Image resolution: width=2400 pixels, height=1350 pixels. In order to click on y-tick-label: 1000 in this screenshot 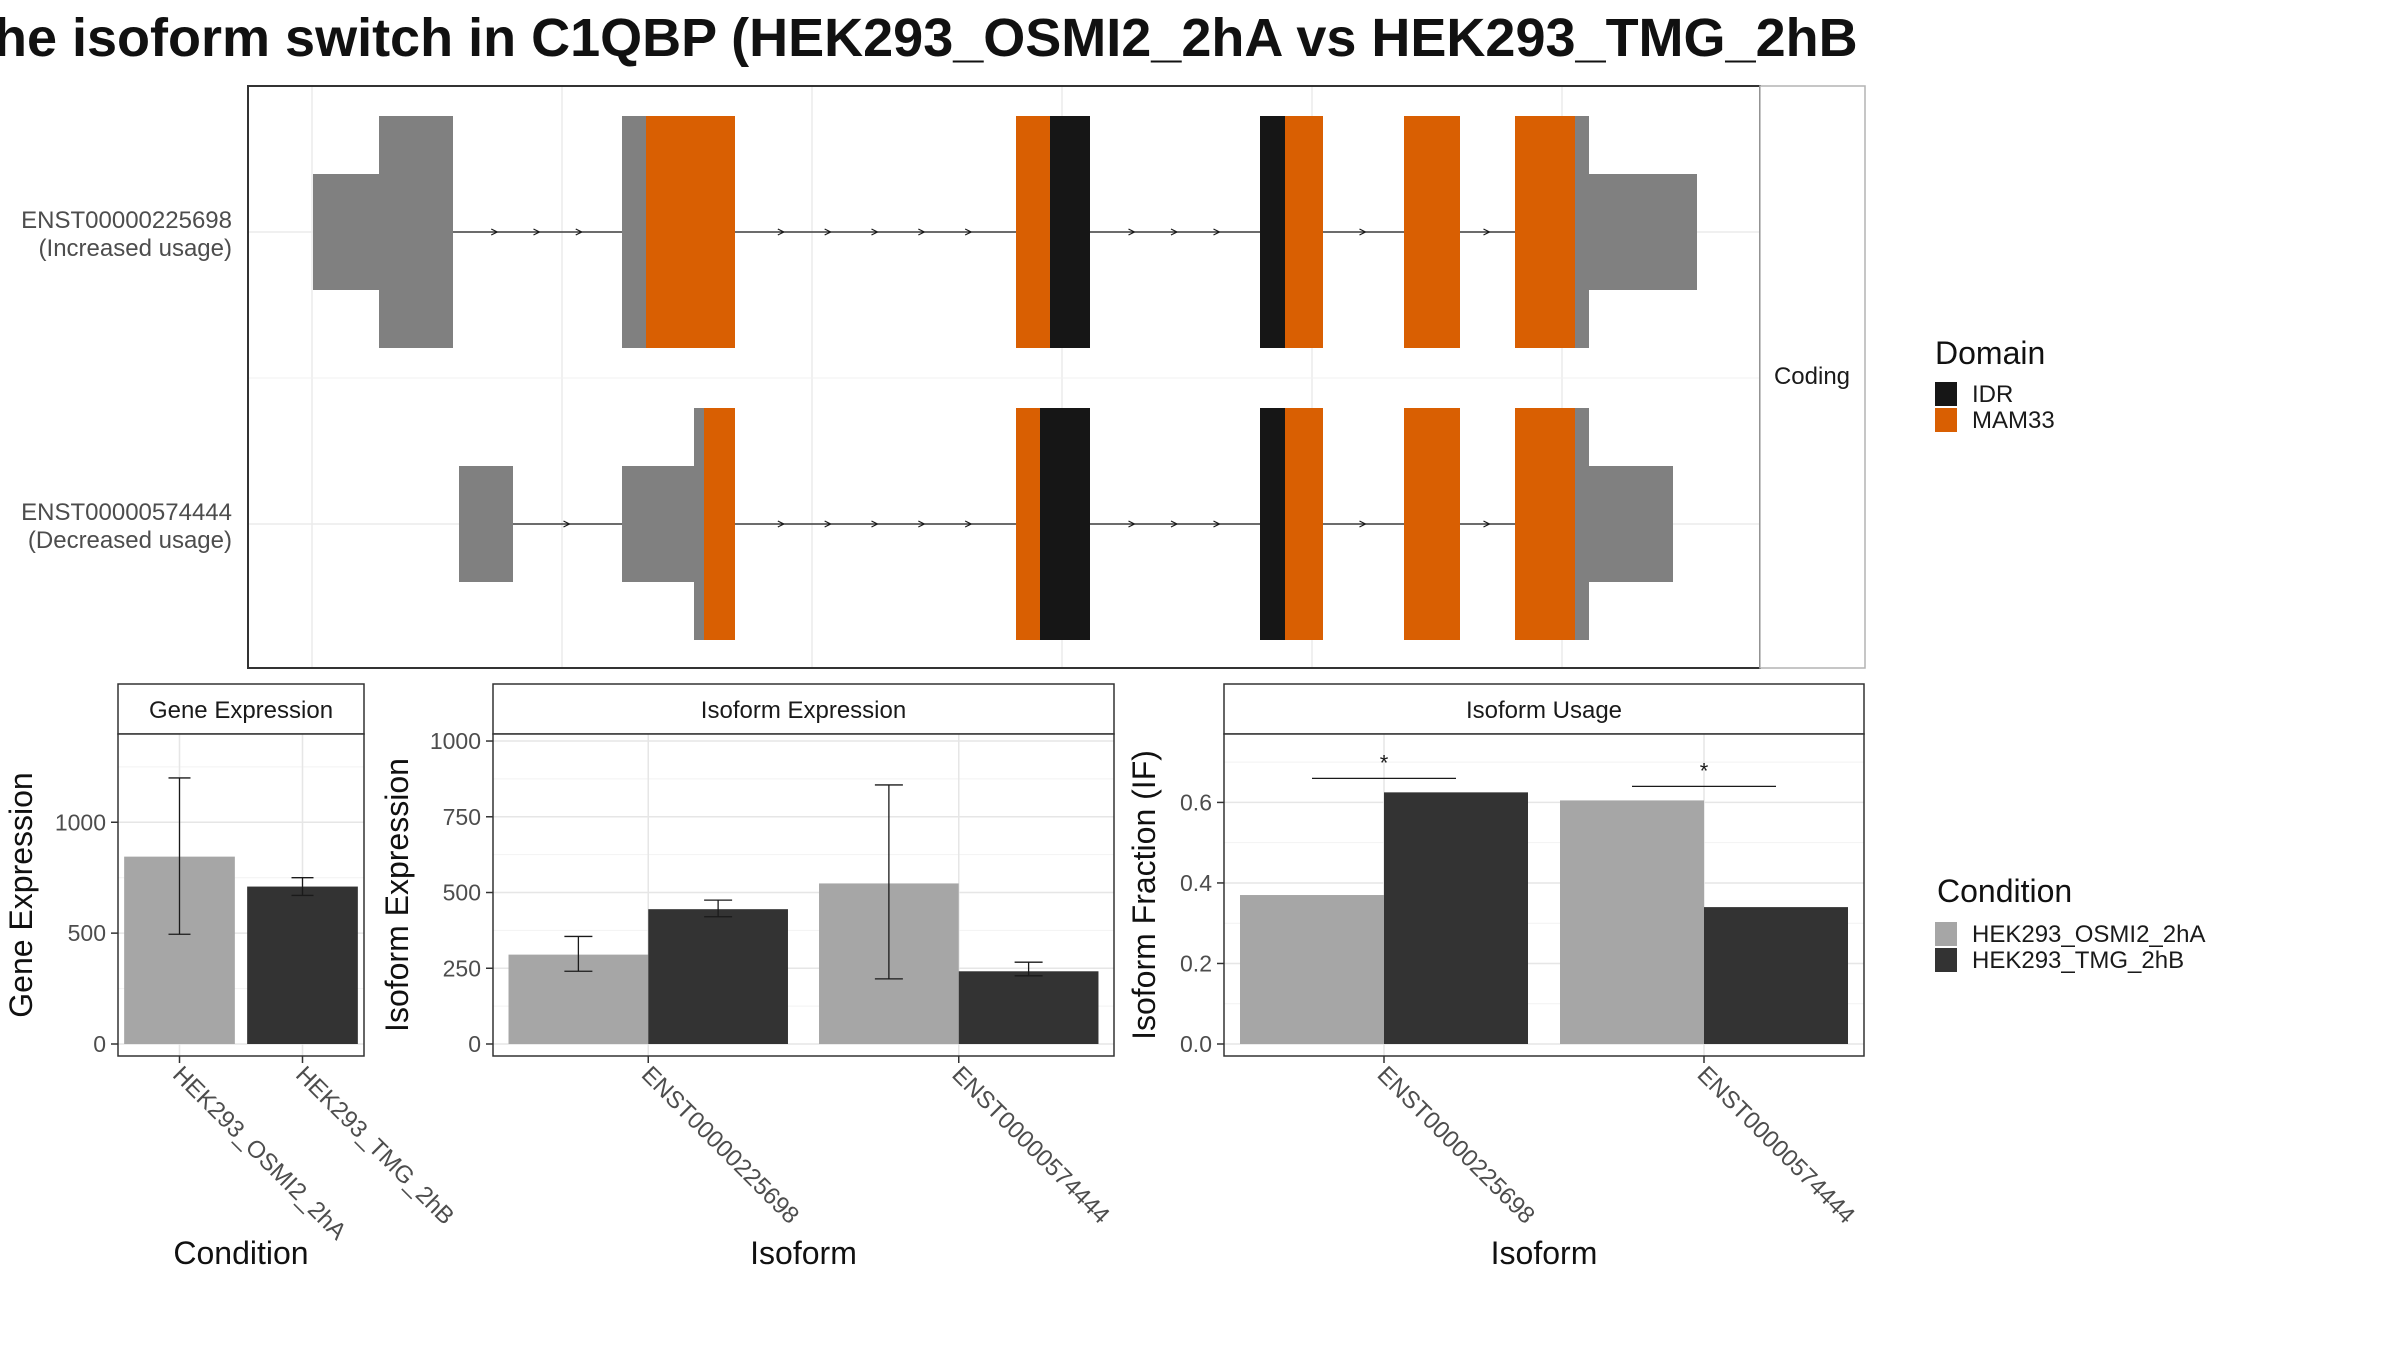, I will do `click(455, 741)`.